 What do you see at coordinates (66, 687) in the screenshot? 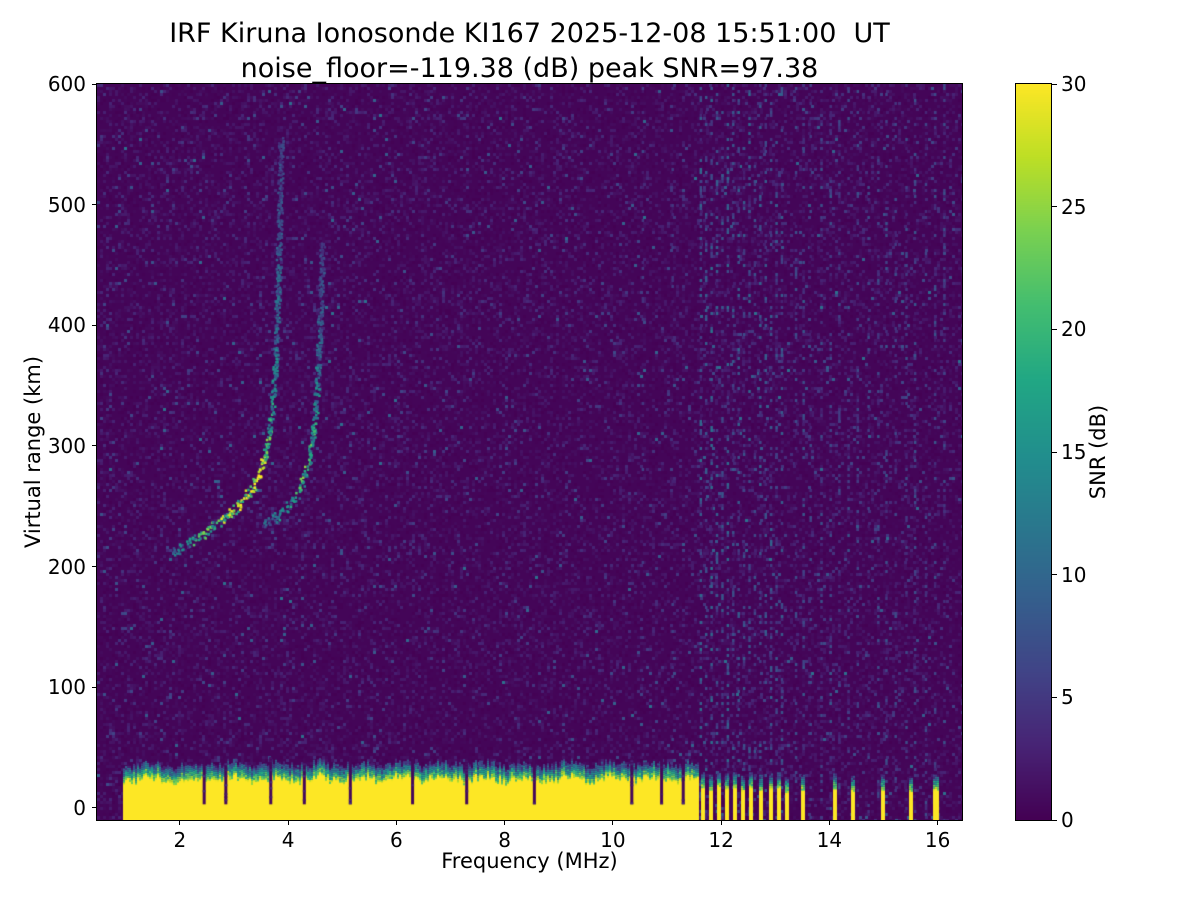
I see `y-tick-label: 100` at bounding box center [66, 687].